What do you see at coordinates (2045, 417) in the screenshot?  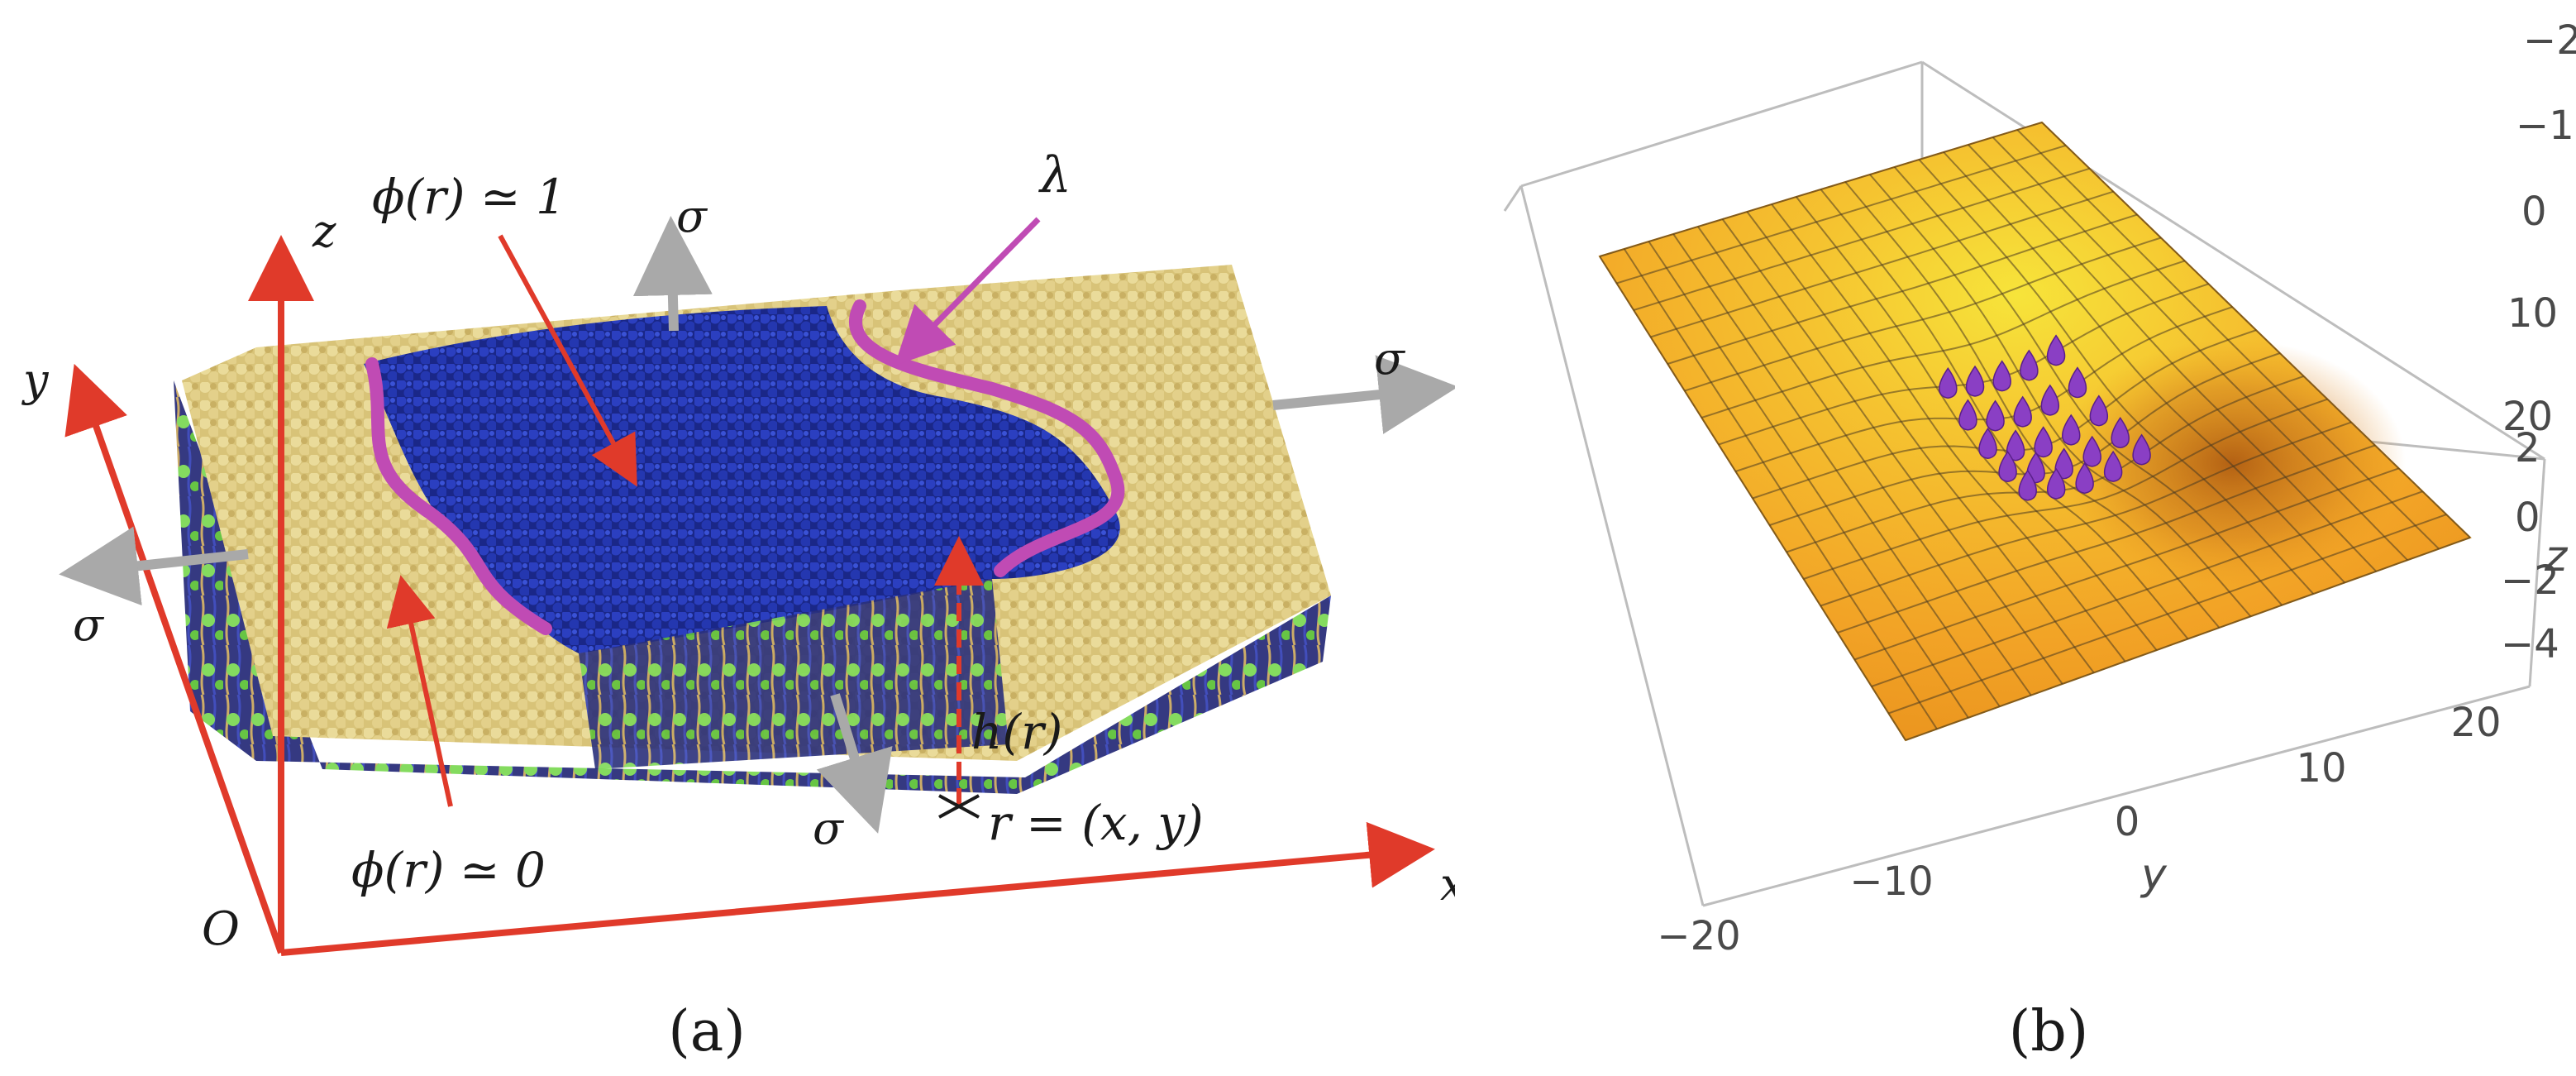 I see `inclusions` at bounding box center [2045, 417].